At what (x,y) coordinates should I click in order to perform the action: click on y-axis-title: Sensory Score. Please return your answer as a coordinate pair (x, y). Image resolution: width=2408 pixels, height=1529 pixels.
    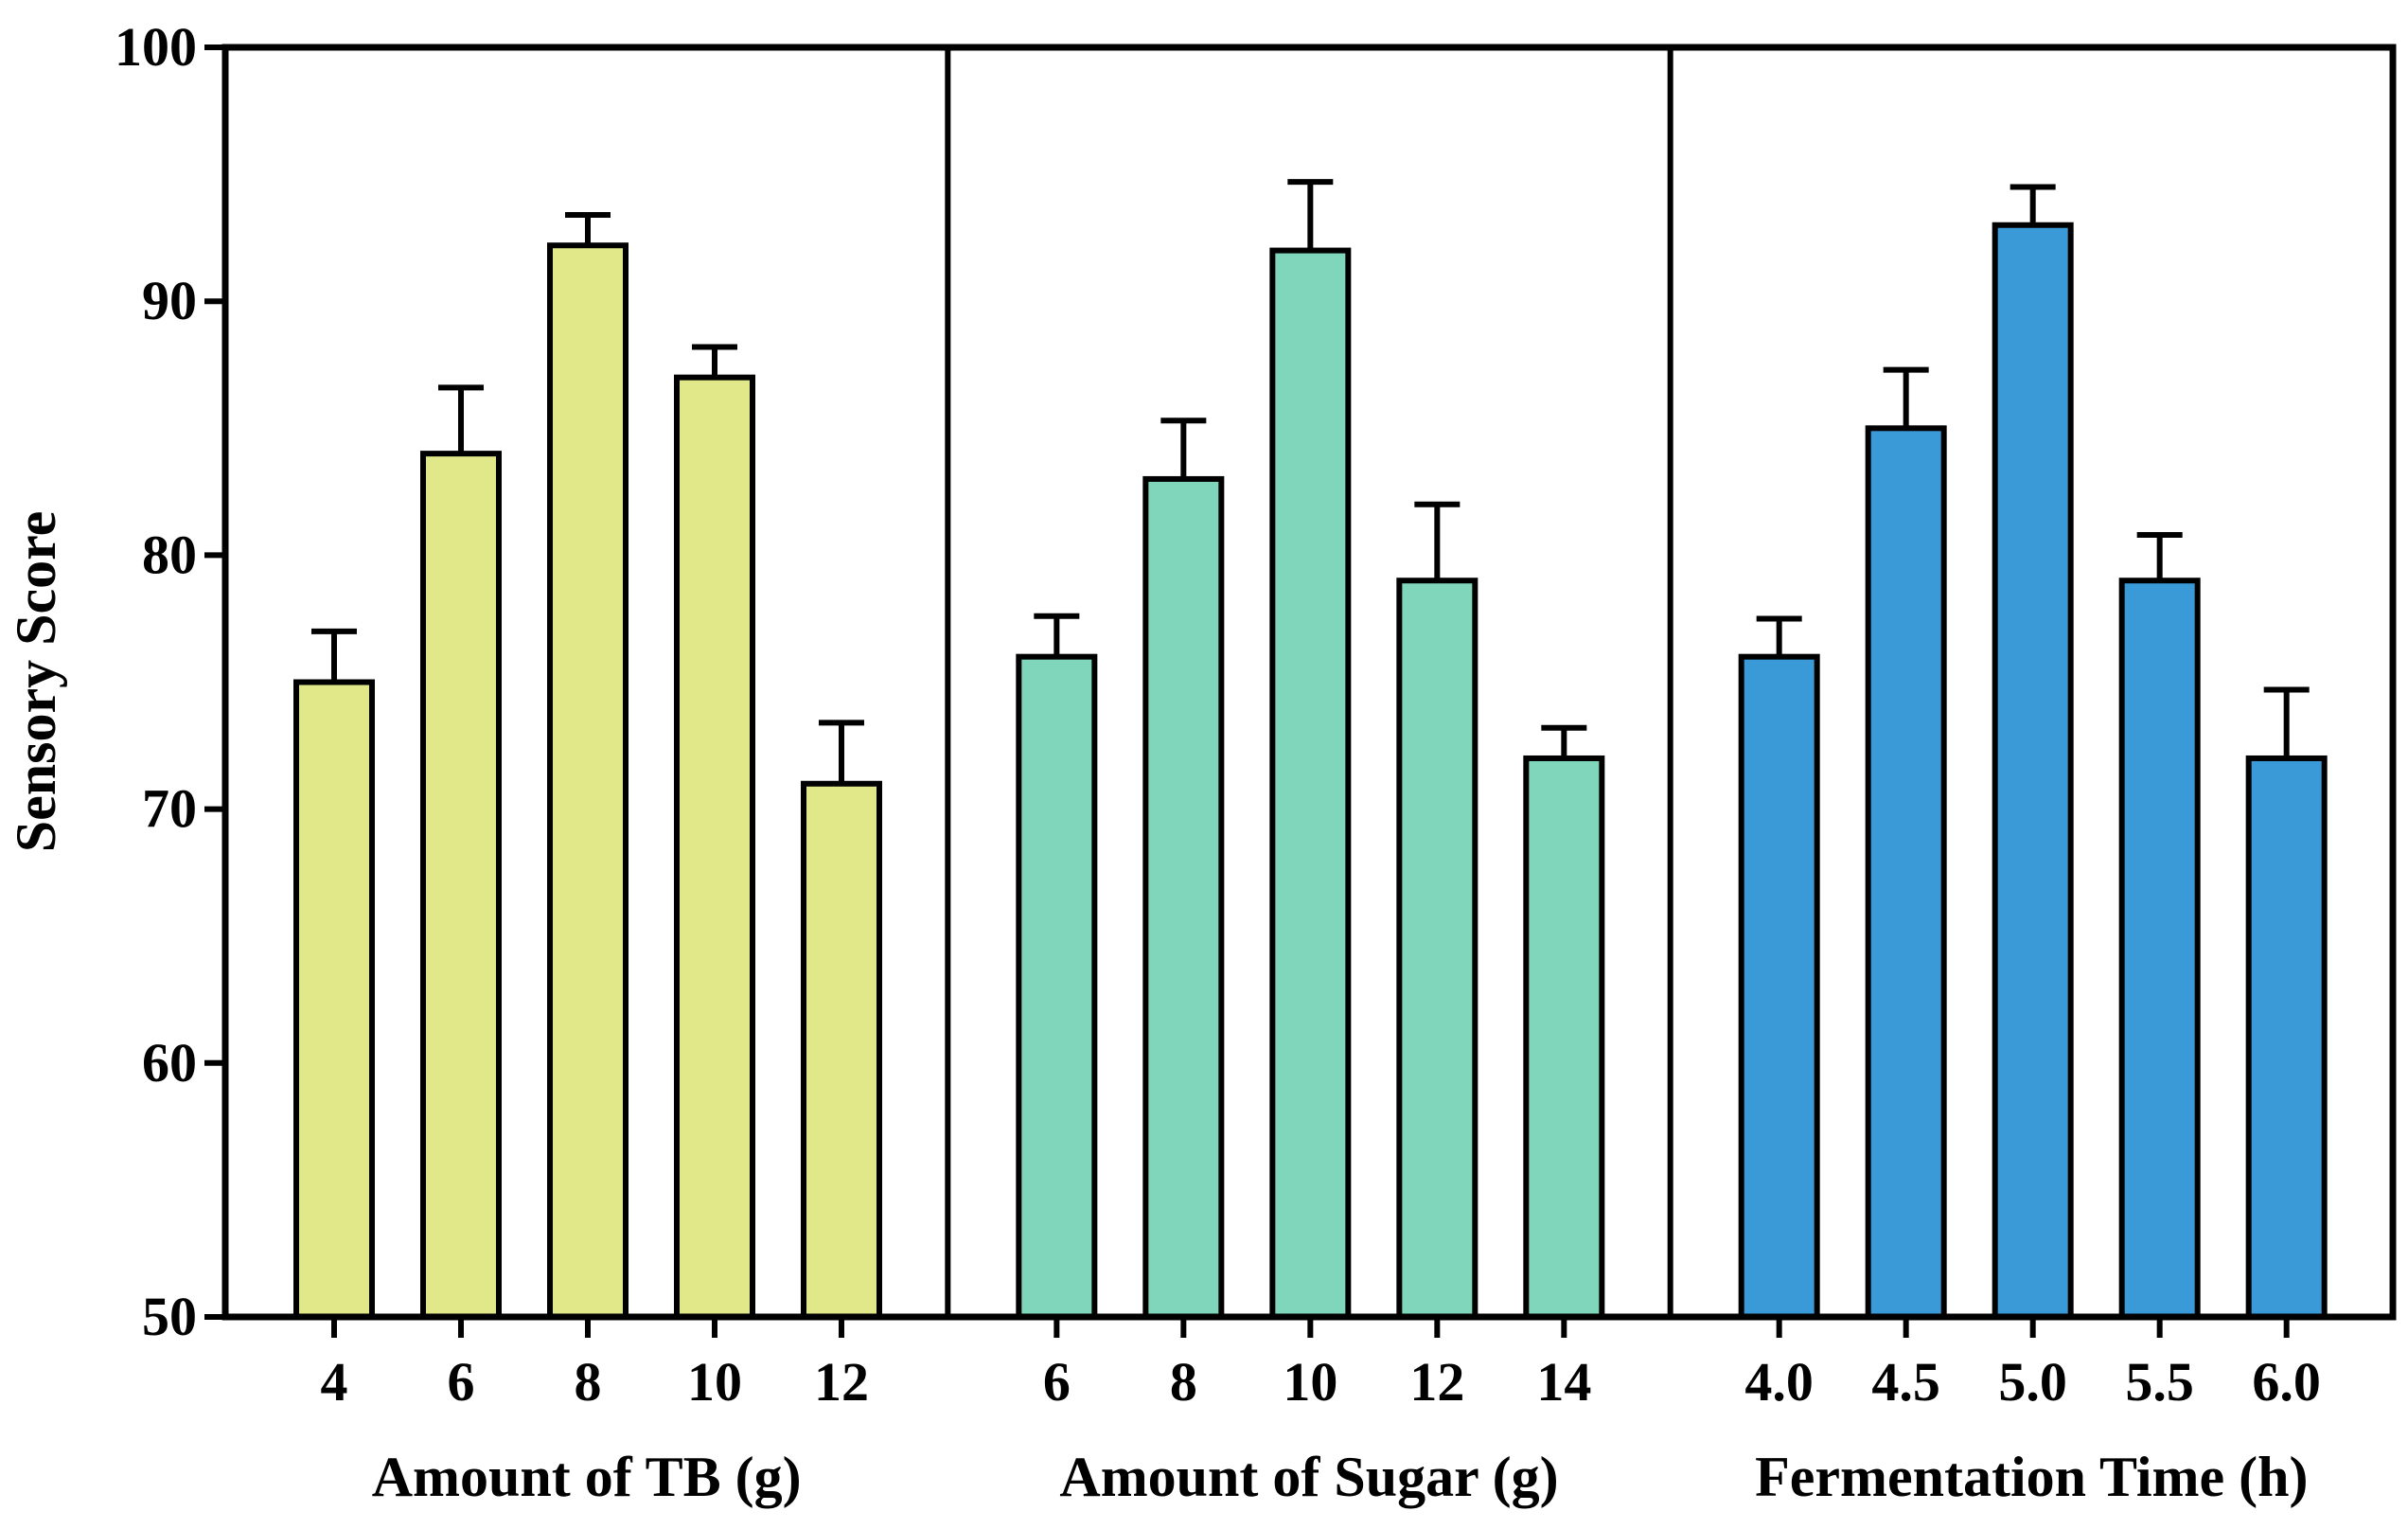
    Looking at the image, I should click on (36, 682).